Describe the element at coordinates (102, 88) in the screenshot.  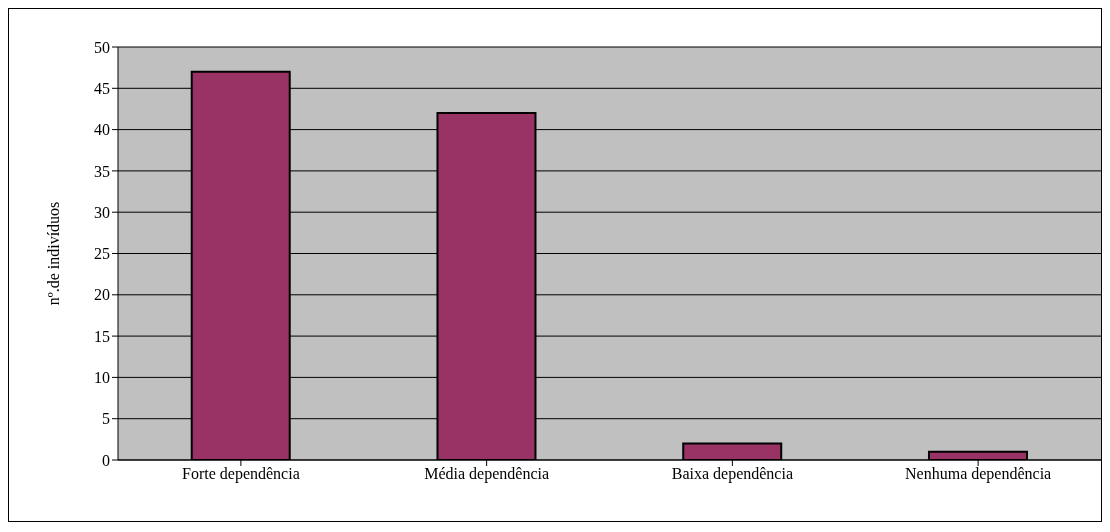
I see `y-tick-label: 45` at that location.